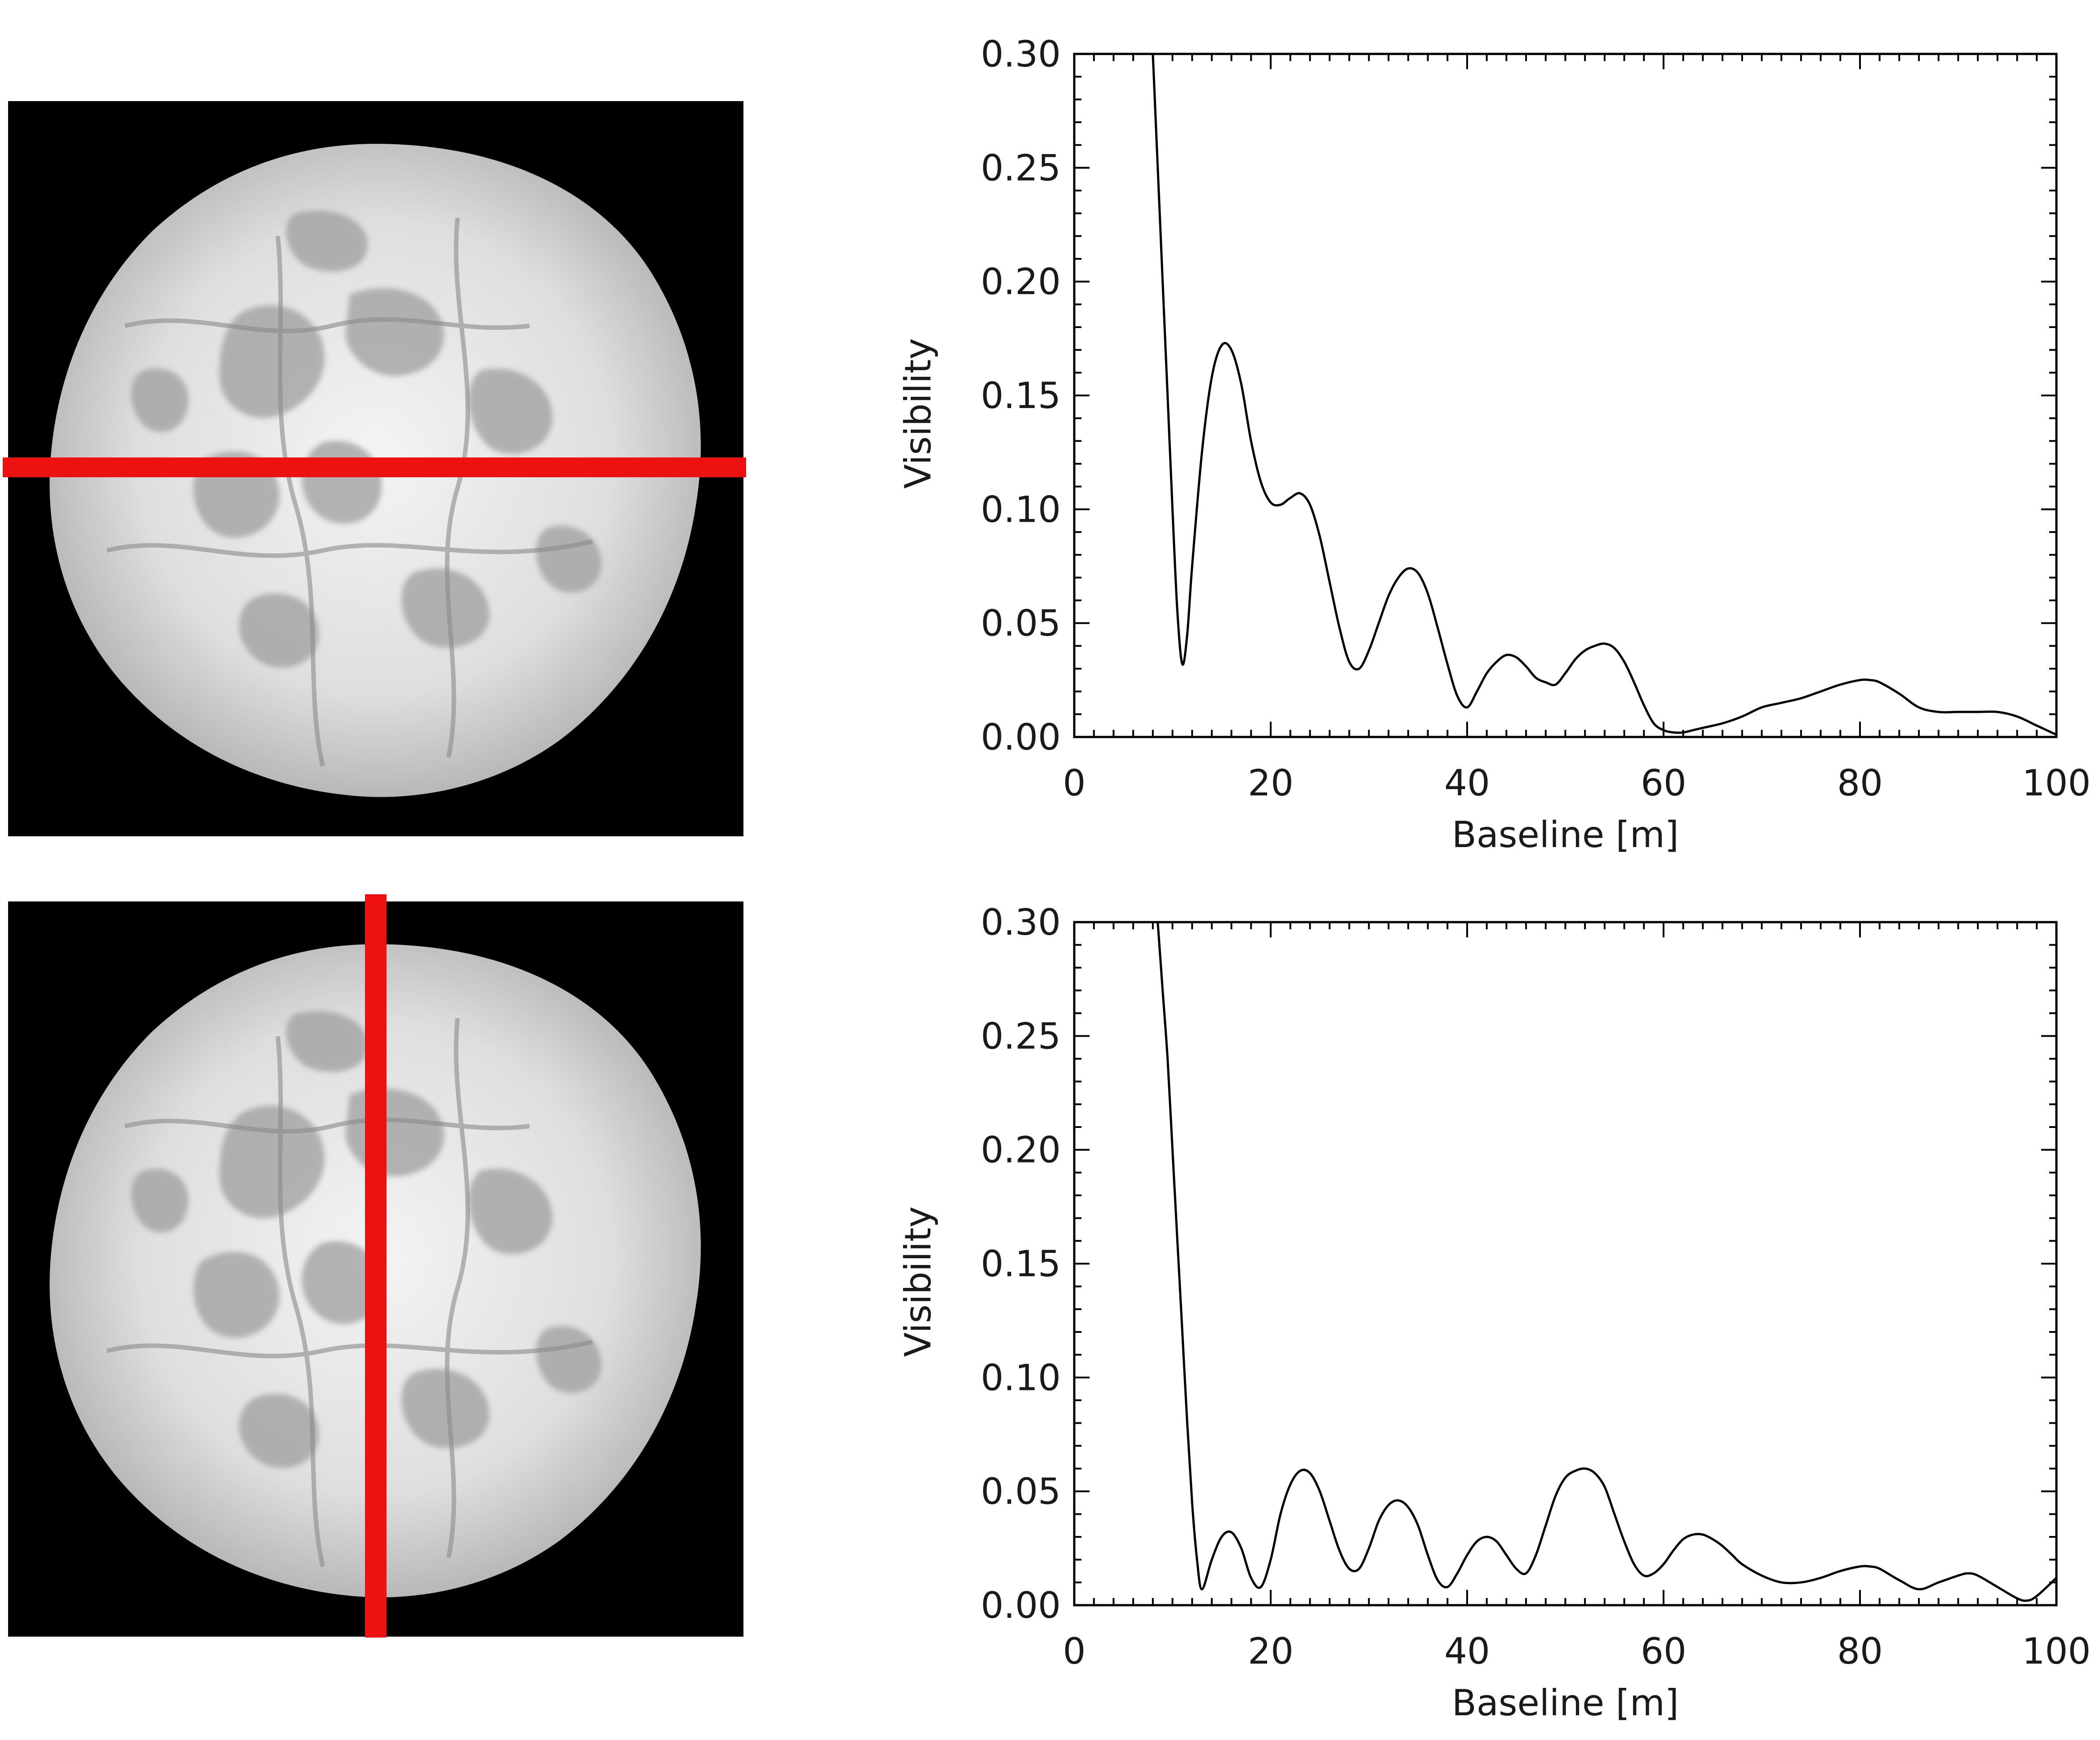  What do you see at coordinates (376, 1266) in the screenshot?
I see `cut-line-vertical` at bounding box center [376, 1266].